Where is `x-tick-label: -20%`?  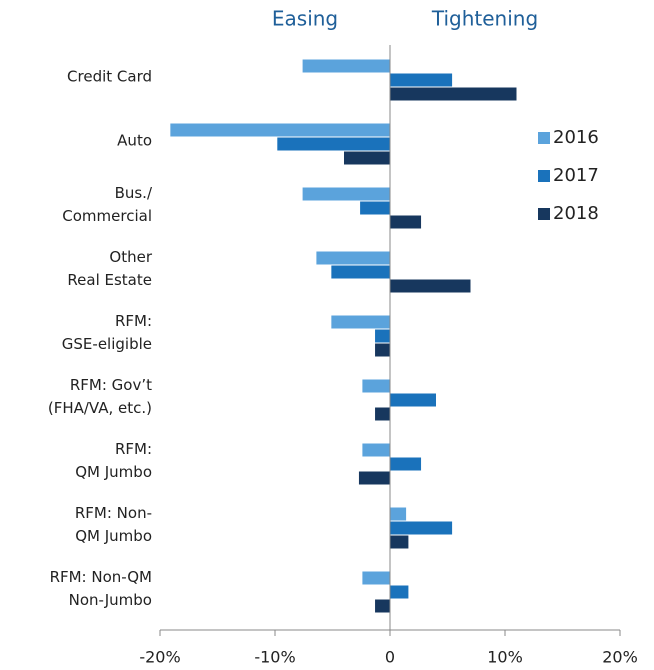 x-tick-label: -20% is located at coordinates (159, 657).